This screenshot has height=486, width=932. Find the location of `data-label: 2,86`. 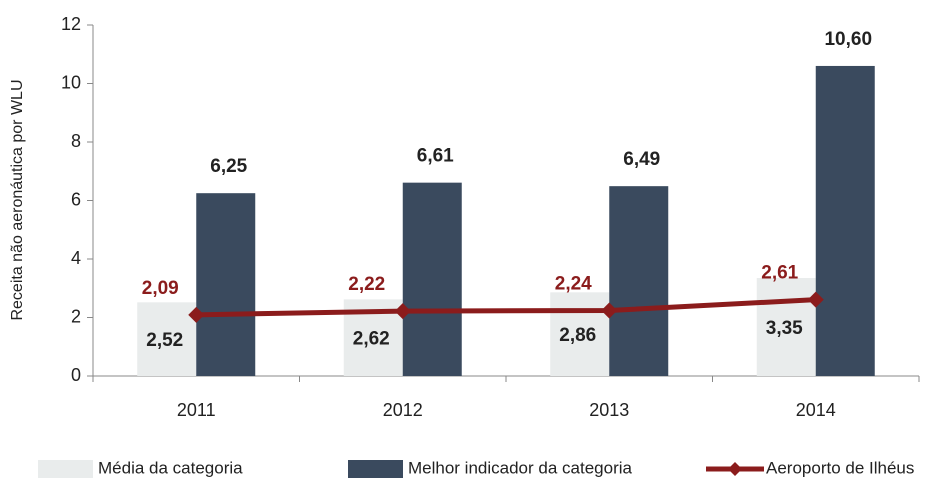

data-label: 2,86 is located at coordinates (577, 335).